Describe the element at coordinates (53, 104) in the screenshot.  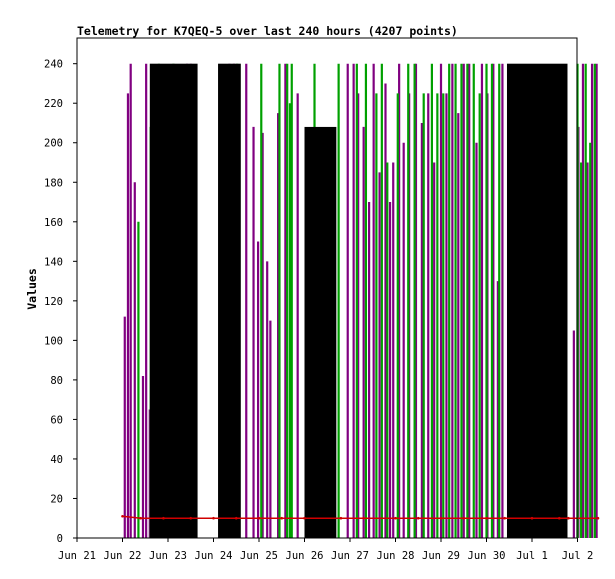
I see `y-tick-label-11: 220` at that location.